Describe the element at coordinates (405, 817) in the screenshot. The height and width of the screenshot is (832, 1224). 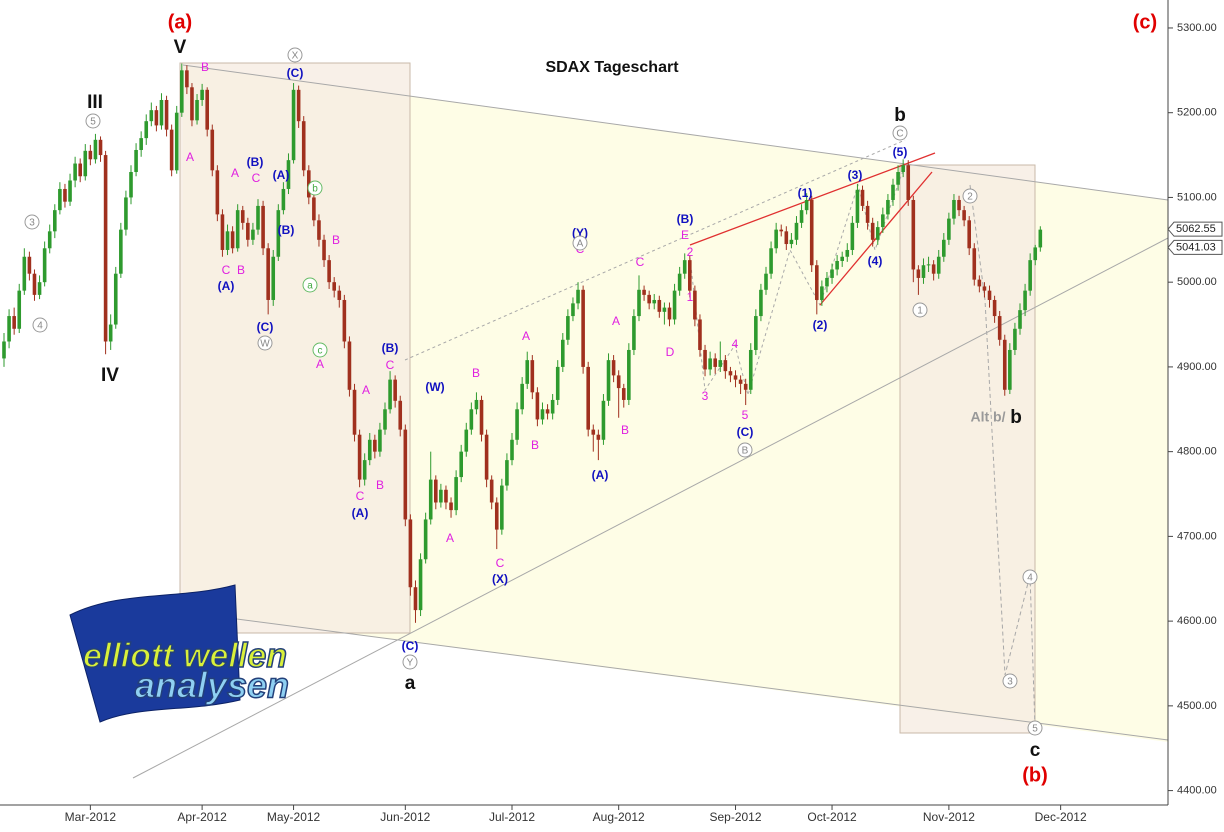
I see `x-tick-label: Jun-2012` at that location.